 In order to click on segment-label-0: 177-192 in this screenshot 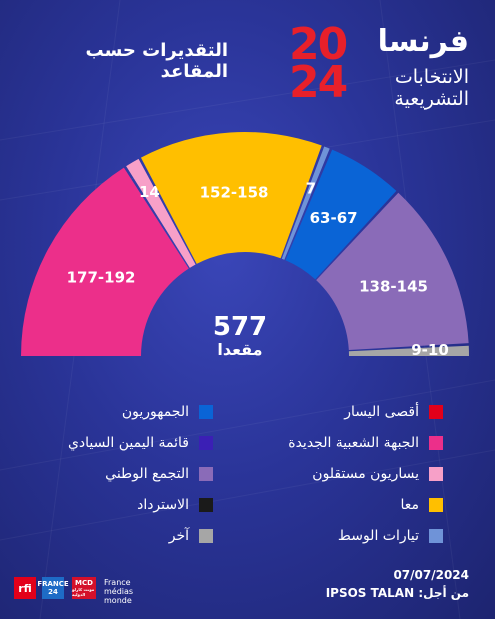, I will do `click(101, 277)`.